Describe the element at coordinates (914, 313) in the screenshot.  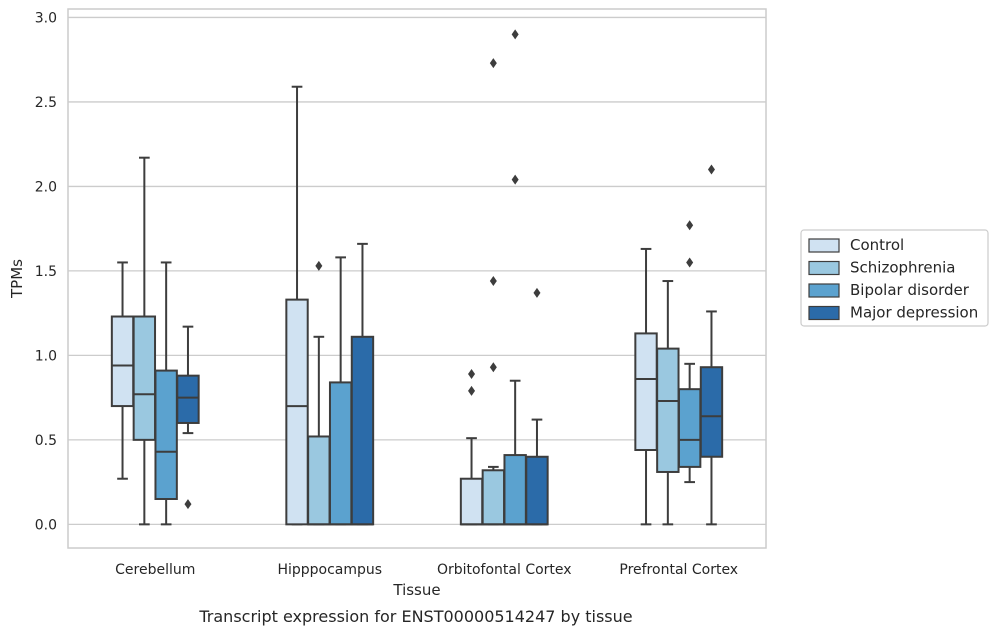
I see `legend-label: Major depression` at that location.